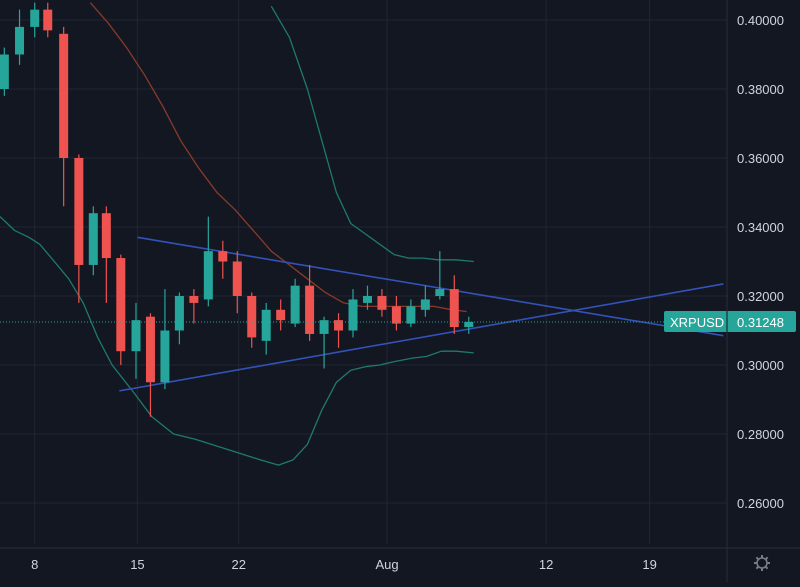 The height and width of the screenshot is (587, 800). Describe the element at coordinates (34, 564) in the screenshot. I see `x-tick-label: 8` at that location.